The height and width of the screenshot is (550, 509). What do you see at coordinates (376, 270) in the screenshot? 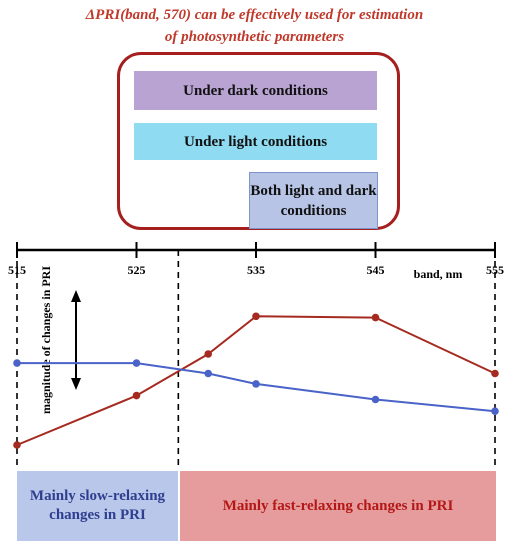
I see `x-tick-label: 545` at bounding box center [376, 270].